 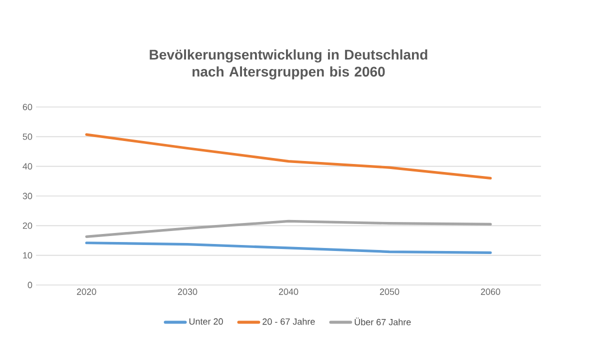 I want to click on y-tick-label: 20, so click(x=27, y=225).